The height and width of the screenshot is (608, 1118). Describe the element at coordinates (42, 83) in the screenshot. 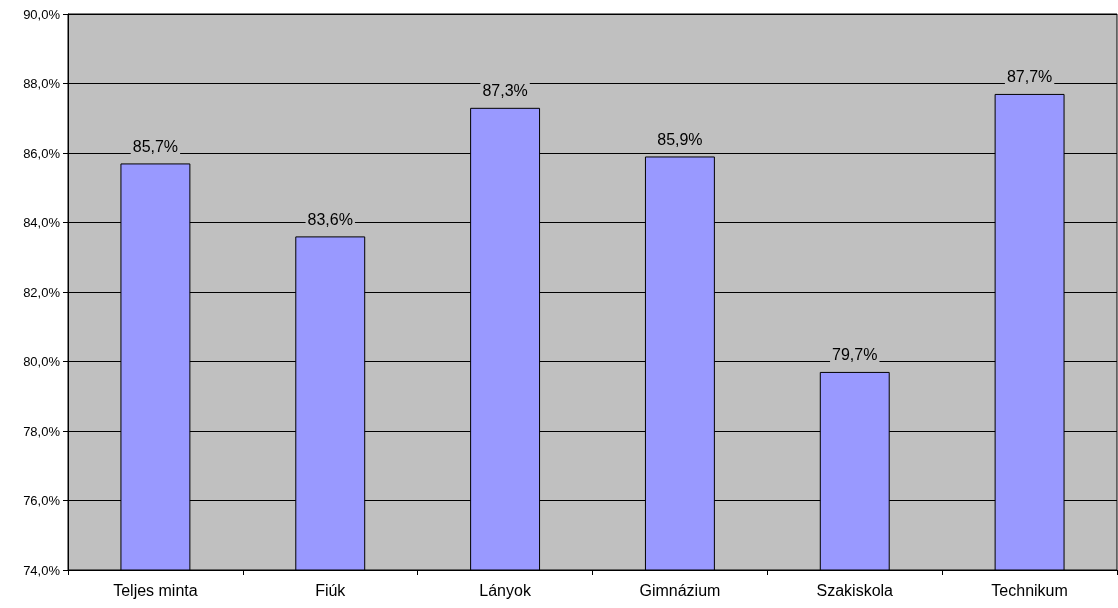

I see `y-tick-label: 88,0%` at that location.